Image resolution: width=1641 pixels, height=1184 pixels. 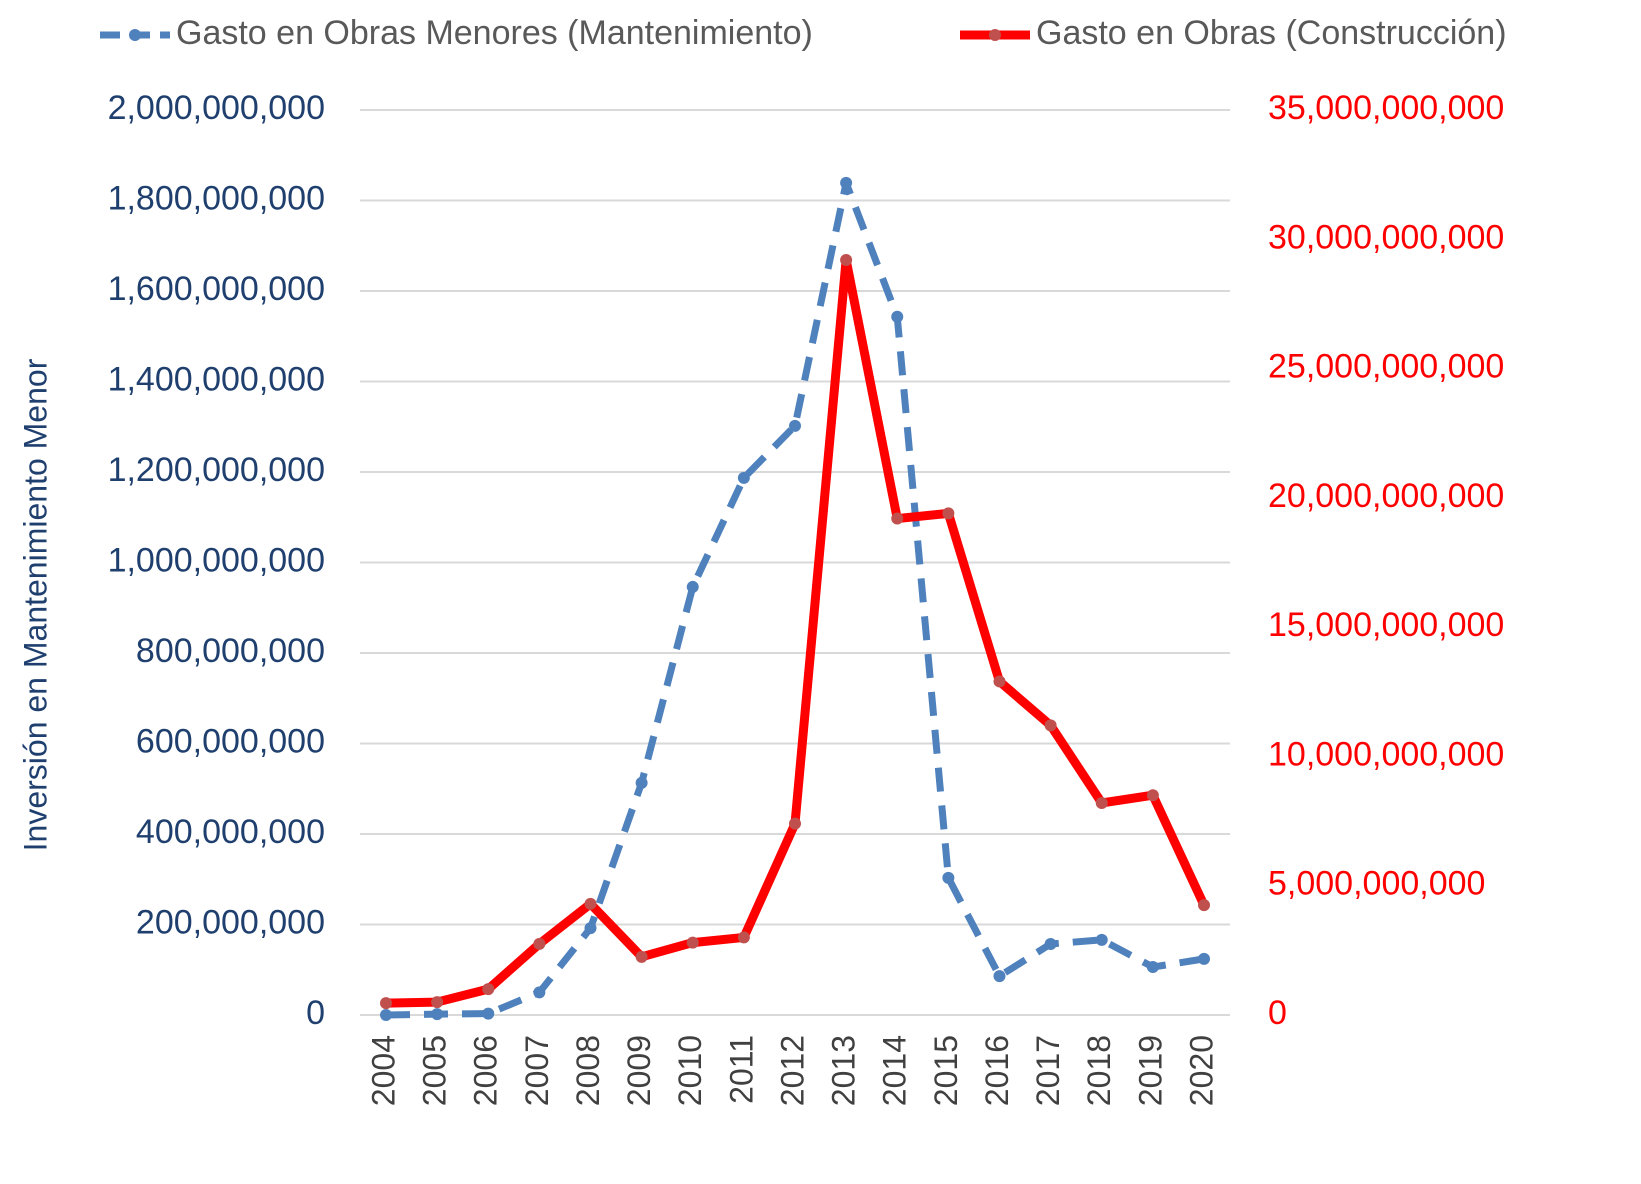 What do you see at coordinates (1277, 1013) in the screenshot?
I see `y2-tick-label: 0` at bounding box center [1277, 1013].